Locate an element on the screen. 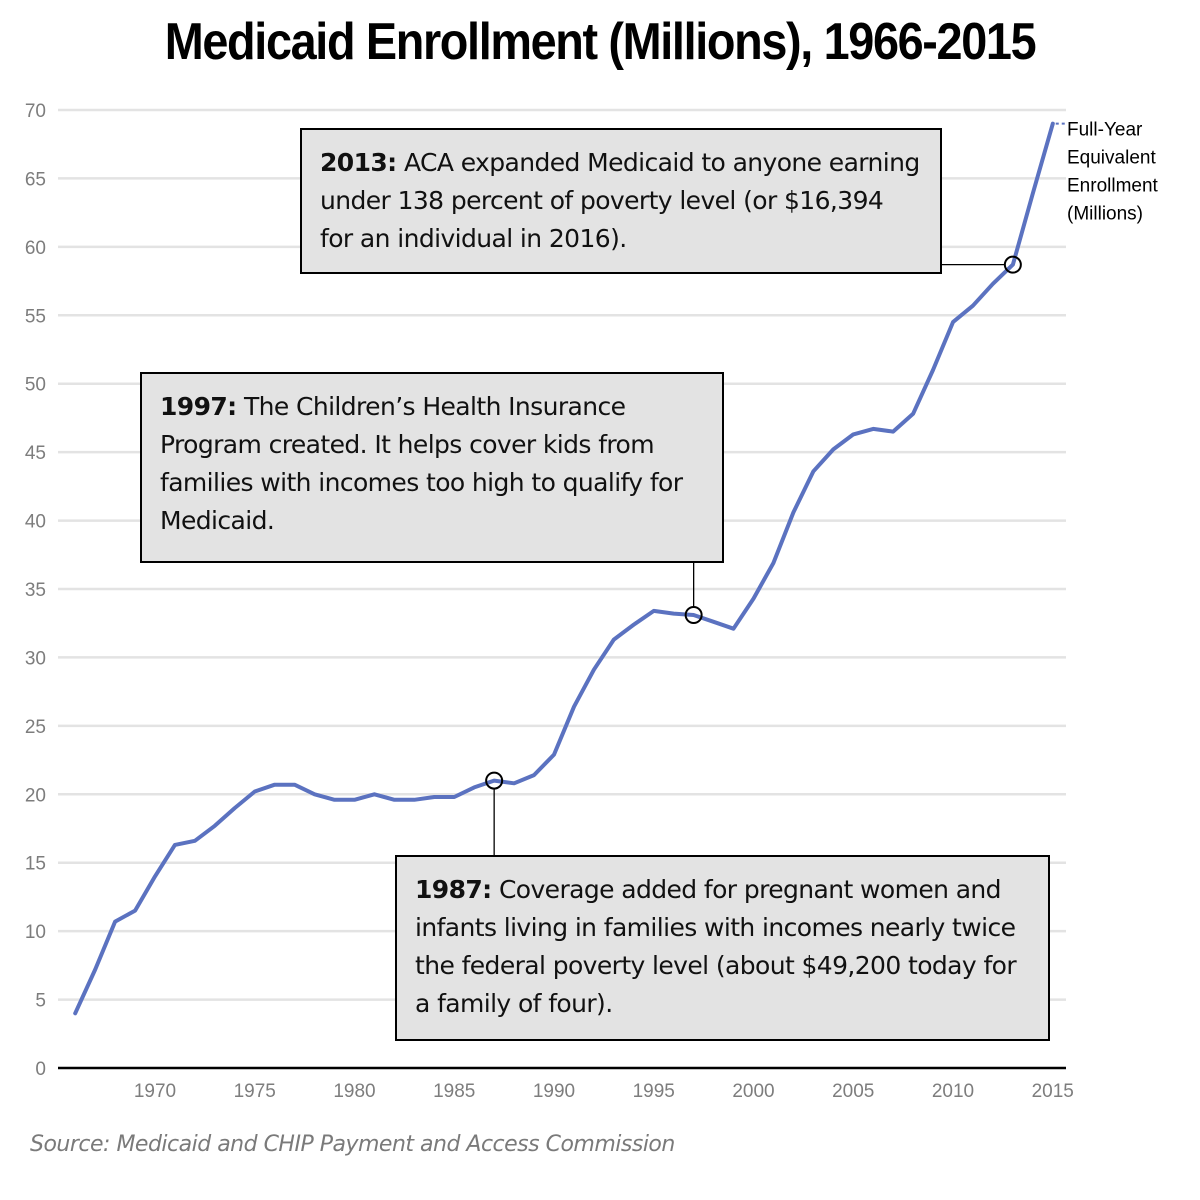  data-point-1987 is located at coordinates (494, 781).